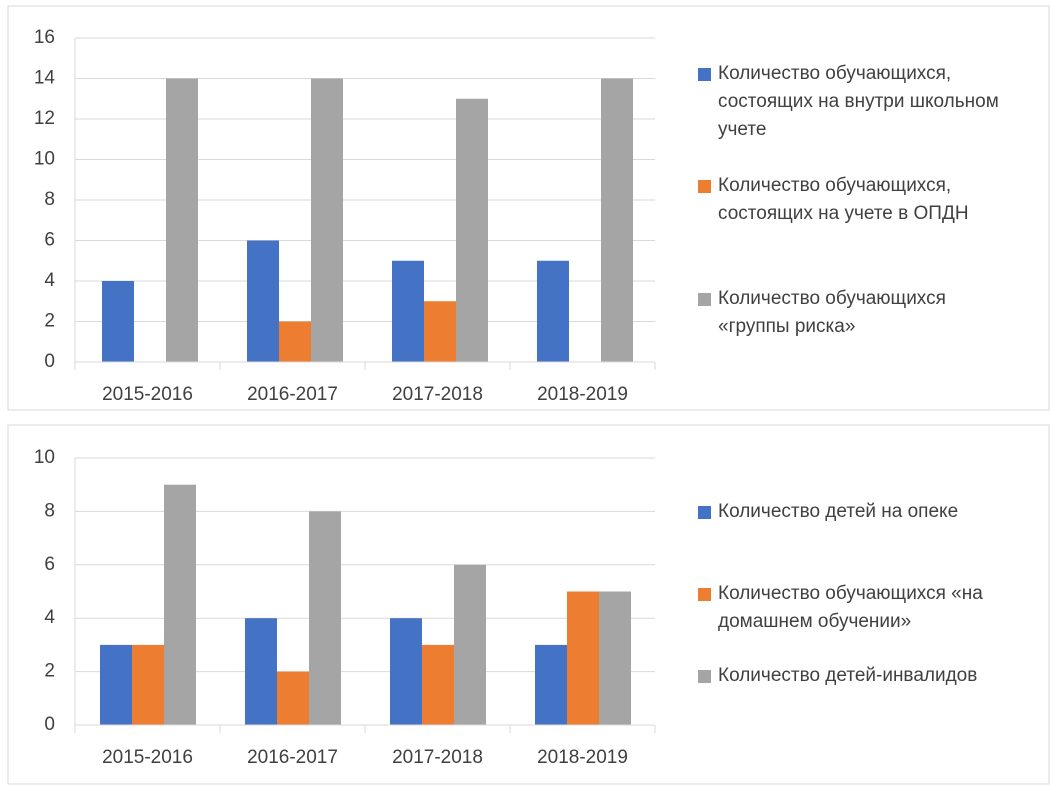  Describe the element at coordinates (848, 675) in the screenshot. I see `legend-label: Количество детей-инвалидов` at that location.